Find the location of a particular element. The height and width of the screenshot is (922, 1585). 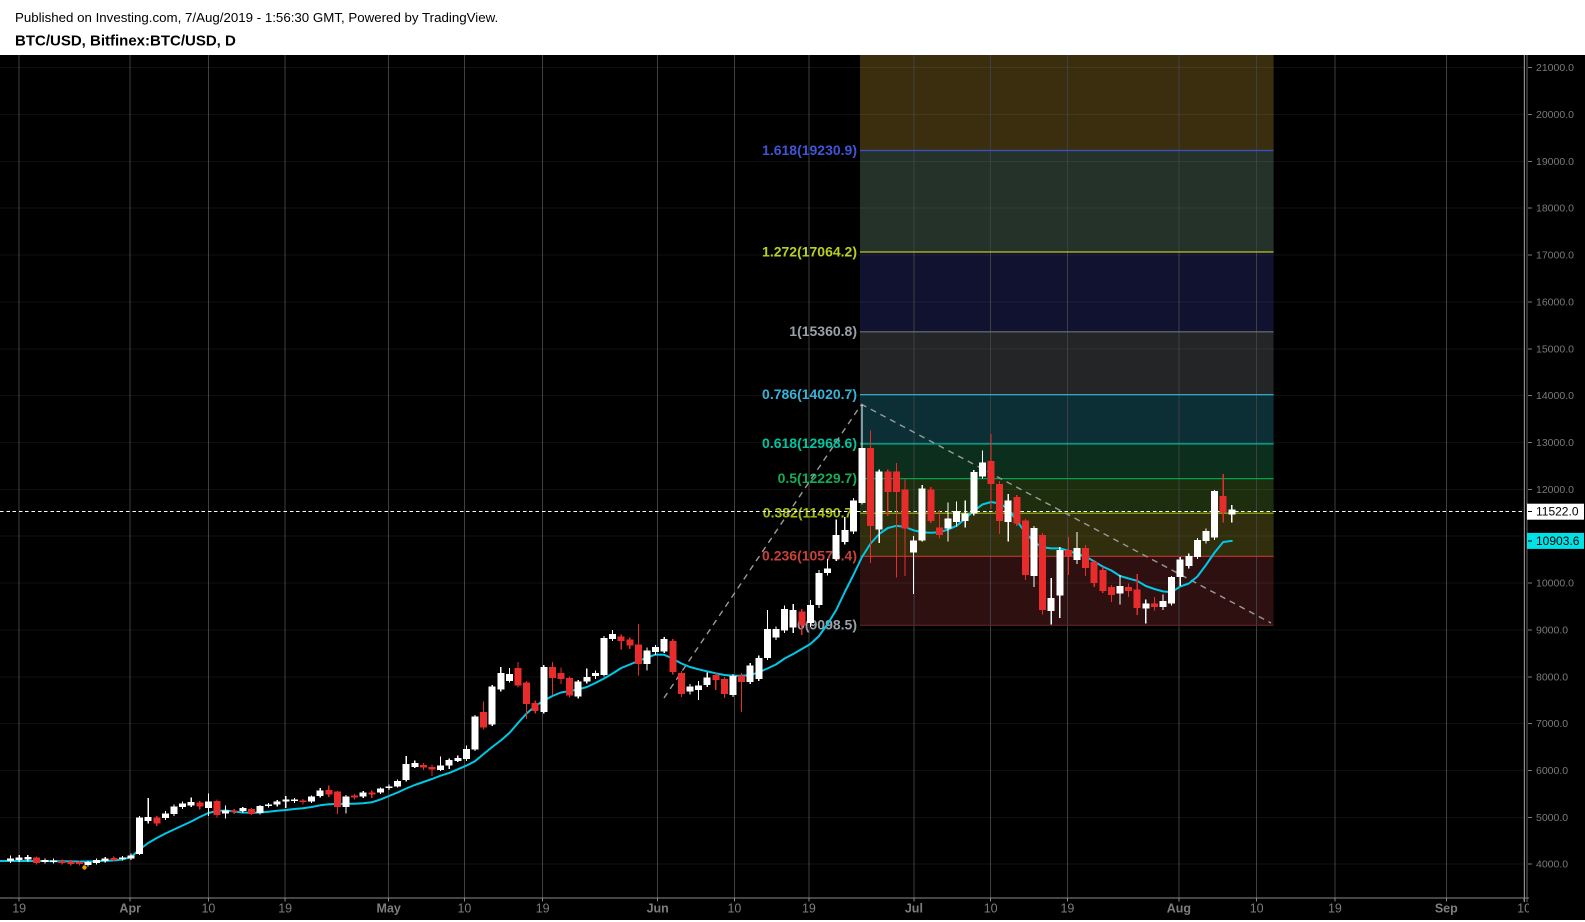

svg-text: May is located at coordinates (389, 909).